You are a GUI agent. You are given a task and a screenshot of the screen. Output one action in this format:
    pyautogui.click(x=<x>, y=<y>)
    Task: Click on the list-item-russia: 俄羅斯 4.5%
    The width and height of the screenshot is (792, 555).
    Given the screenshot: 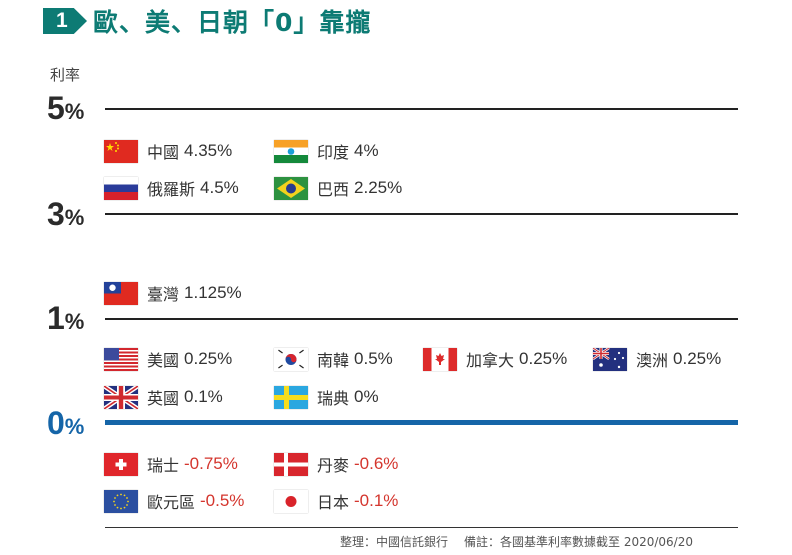 What is the action you would take?
    pyautogui.click(x=171, y=188)
    